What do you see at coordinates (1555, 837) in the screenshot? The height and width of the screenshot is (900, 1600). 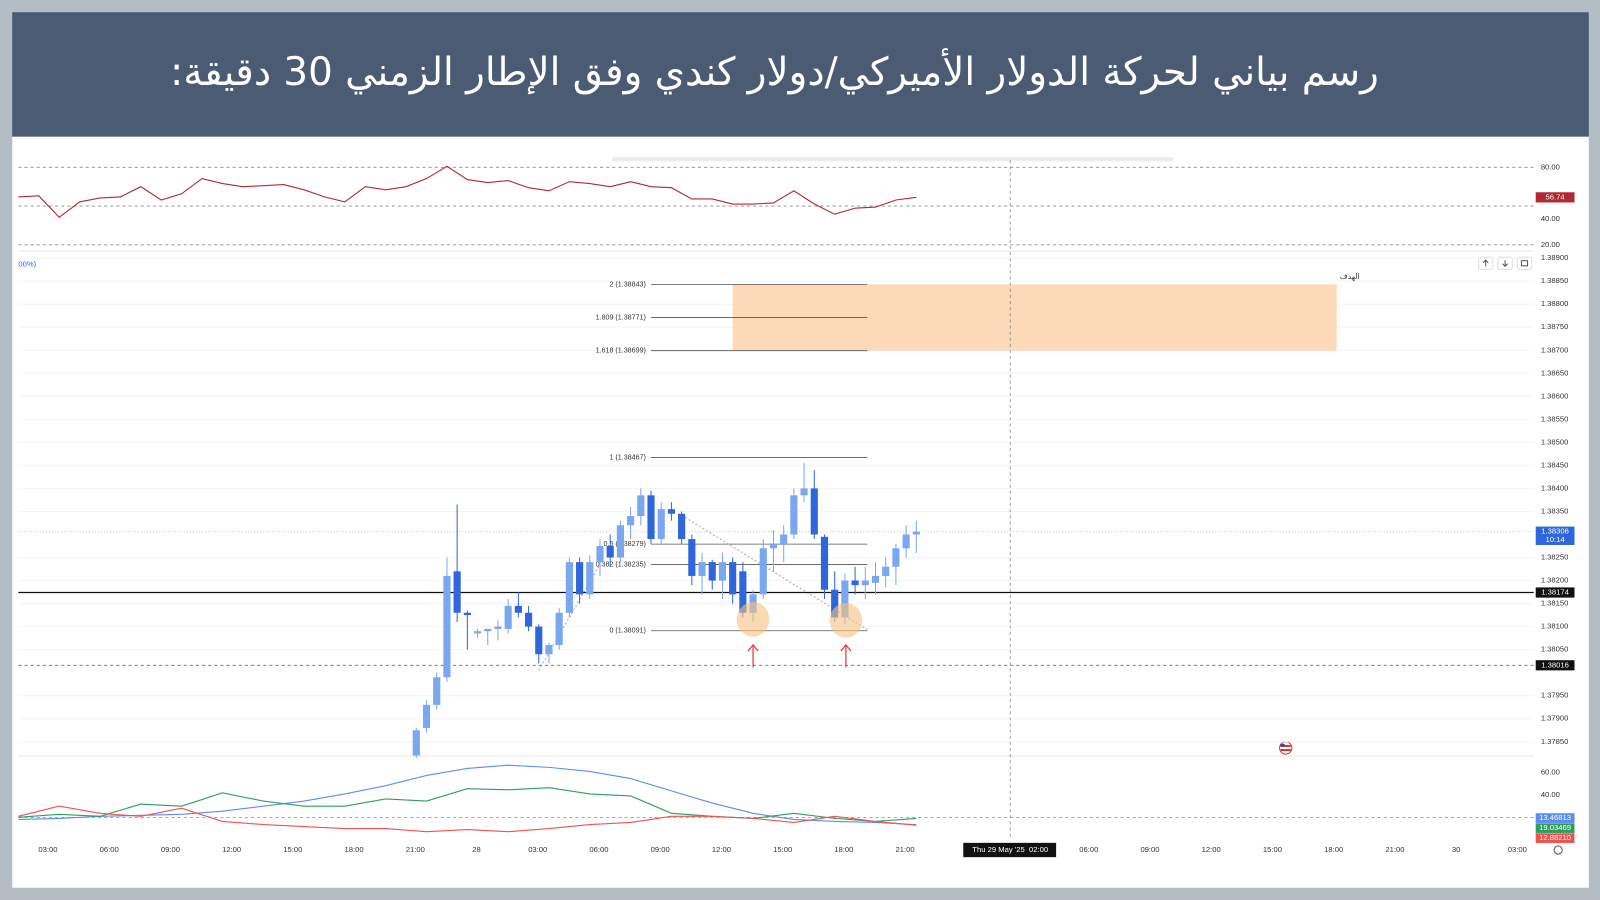 I see `value-label: 12.88210` at bounding box center [1555, 837].